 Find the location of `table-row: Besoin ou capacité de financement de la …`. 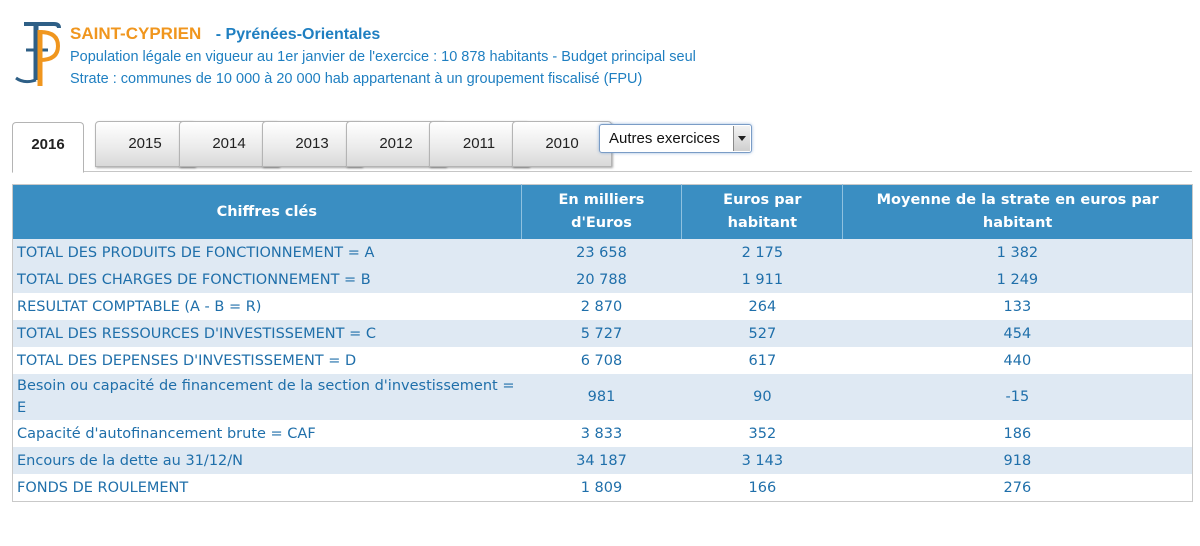

table-row: Besoin ou capacité de financement de la … is located at coordinates (602, 397).